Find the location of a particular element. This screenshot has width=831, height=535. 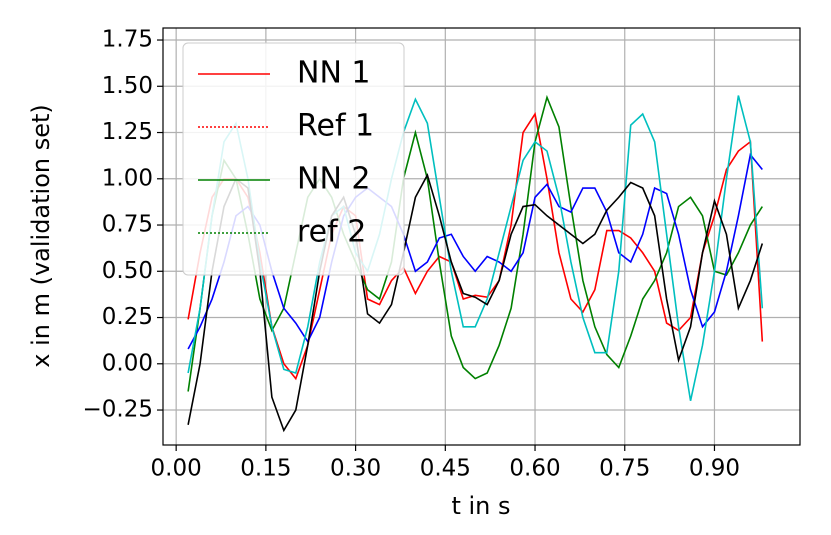

legend-box is located at coordinates (293, 159).